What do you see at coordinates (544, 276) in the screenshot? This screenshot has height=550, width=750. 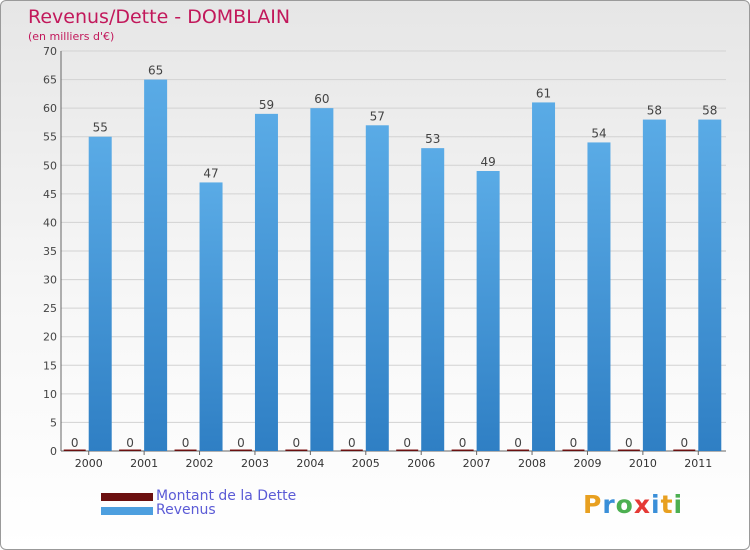 I see `bar-revenus-2008` at bounding box center [544, 276].